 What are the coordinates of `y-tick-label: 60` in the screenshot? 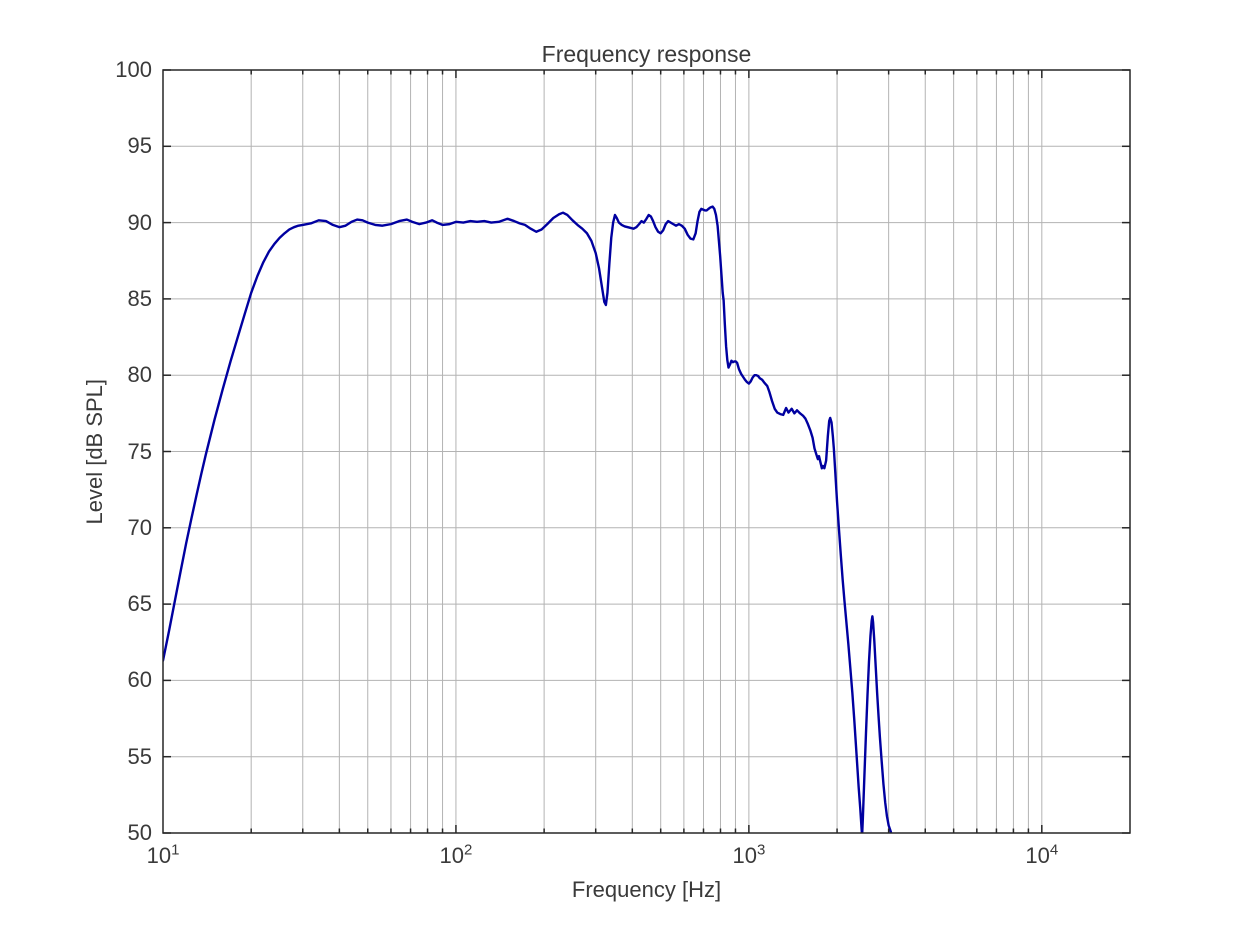 It's located at (139, 680).